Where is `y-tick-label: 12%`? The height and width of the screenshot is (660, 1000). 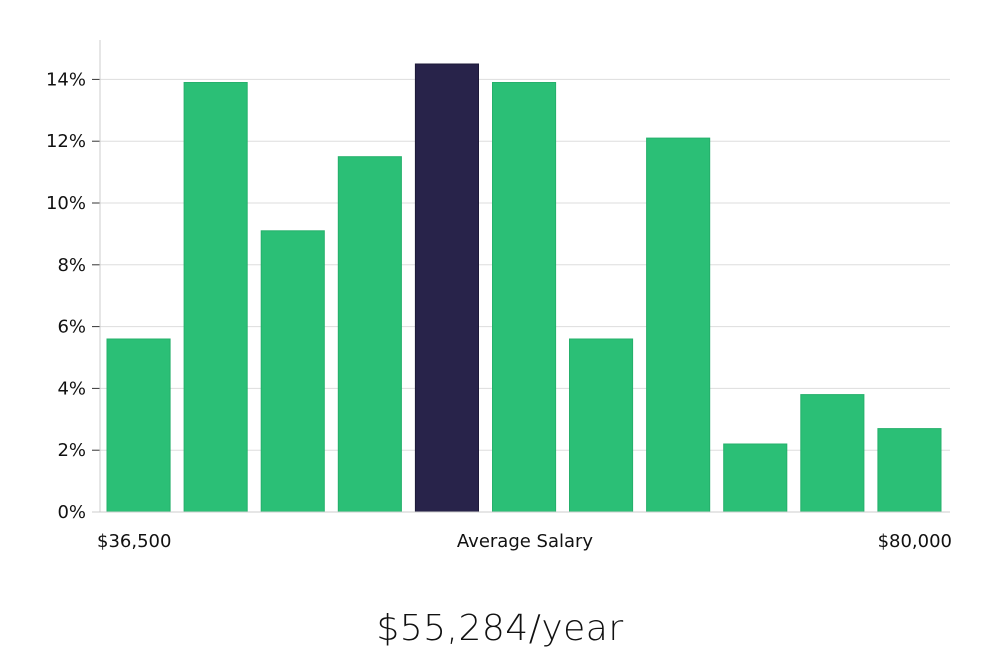 y-tick-label: 12% is located at coordinates (66, 141).